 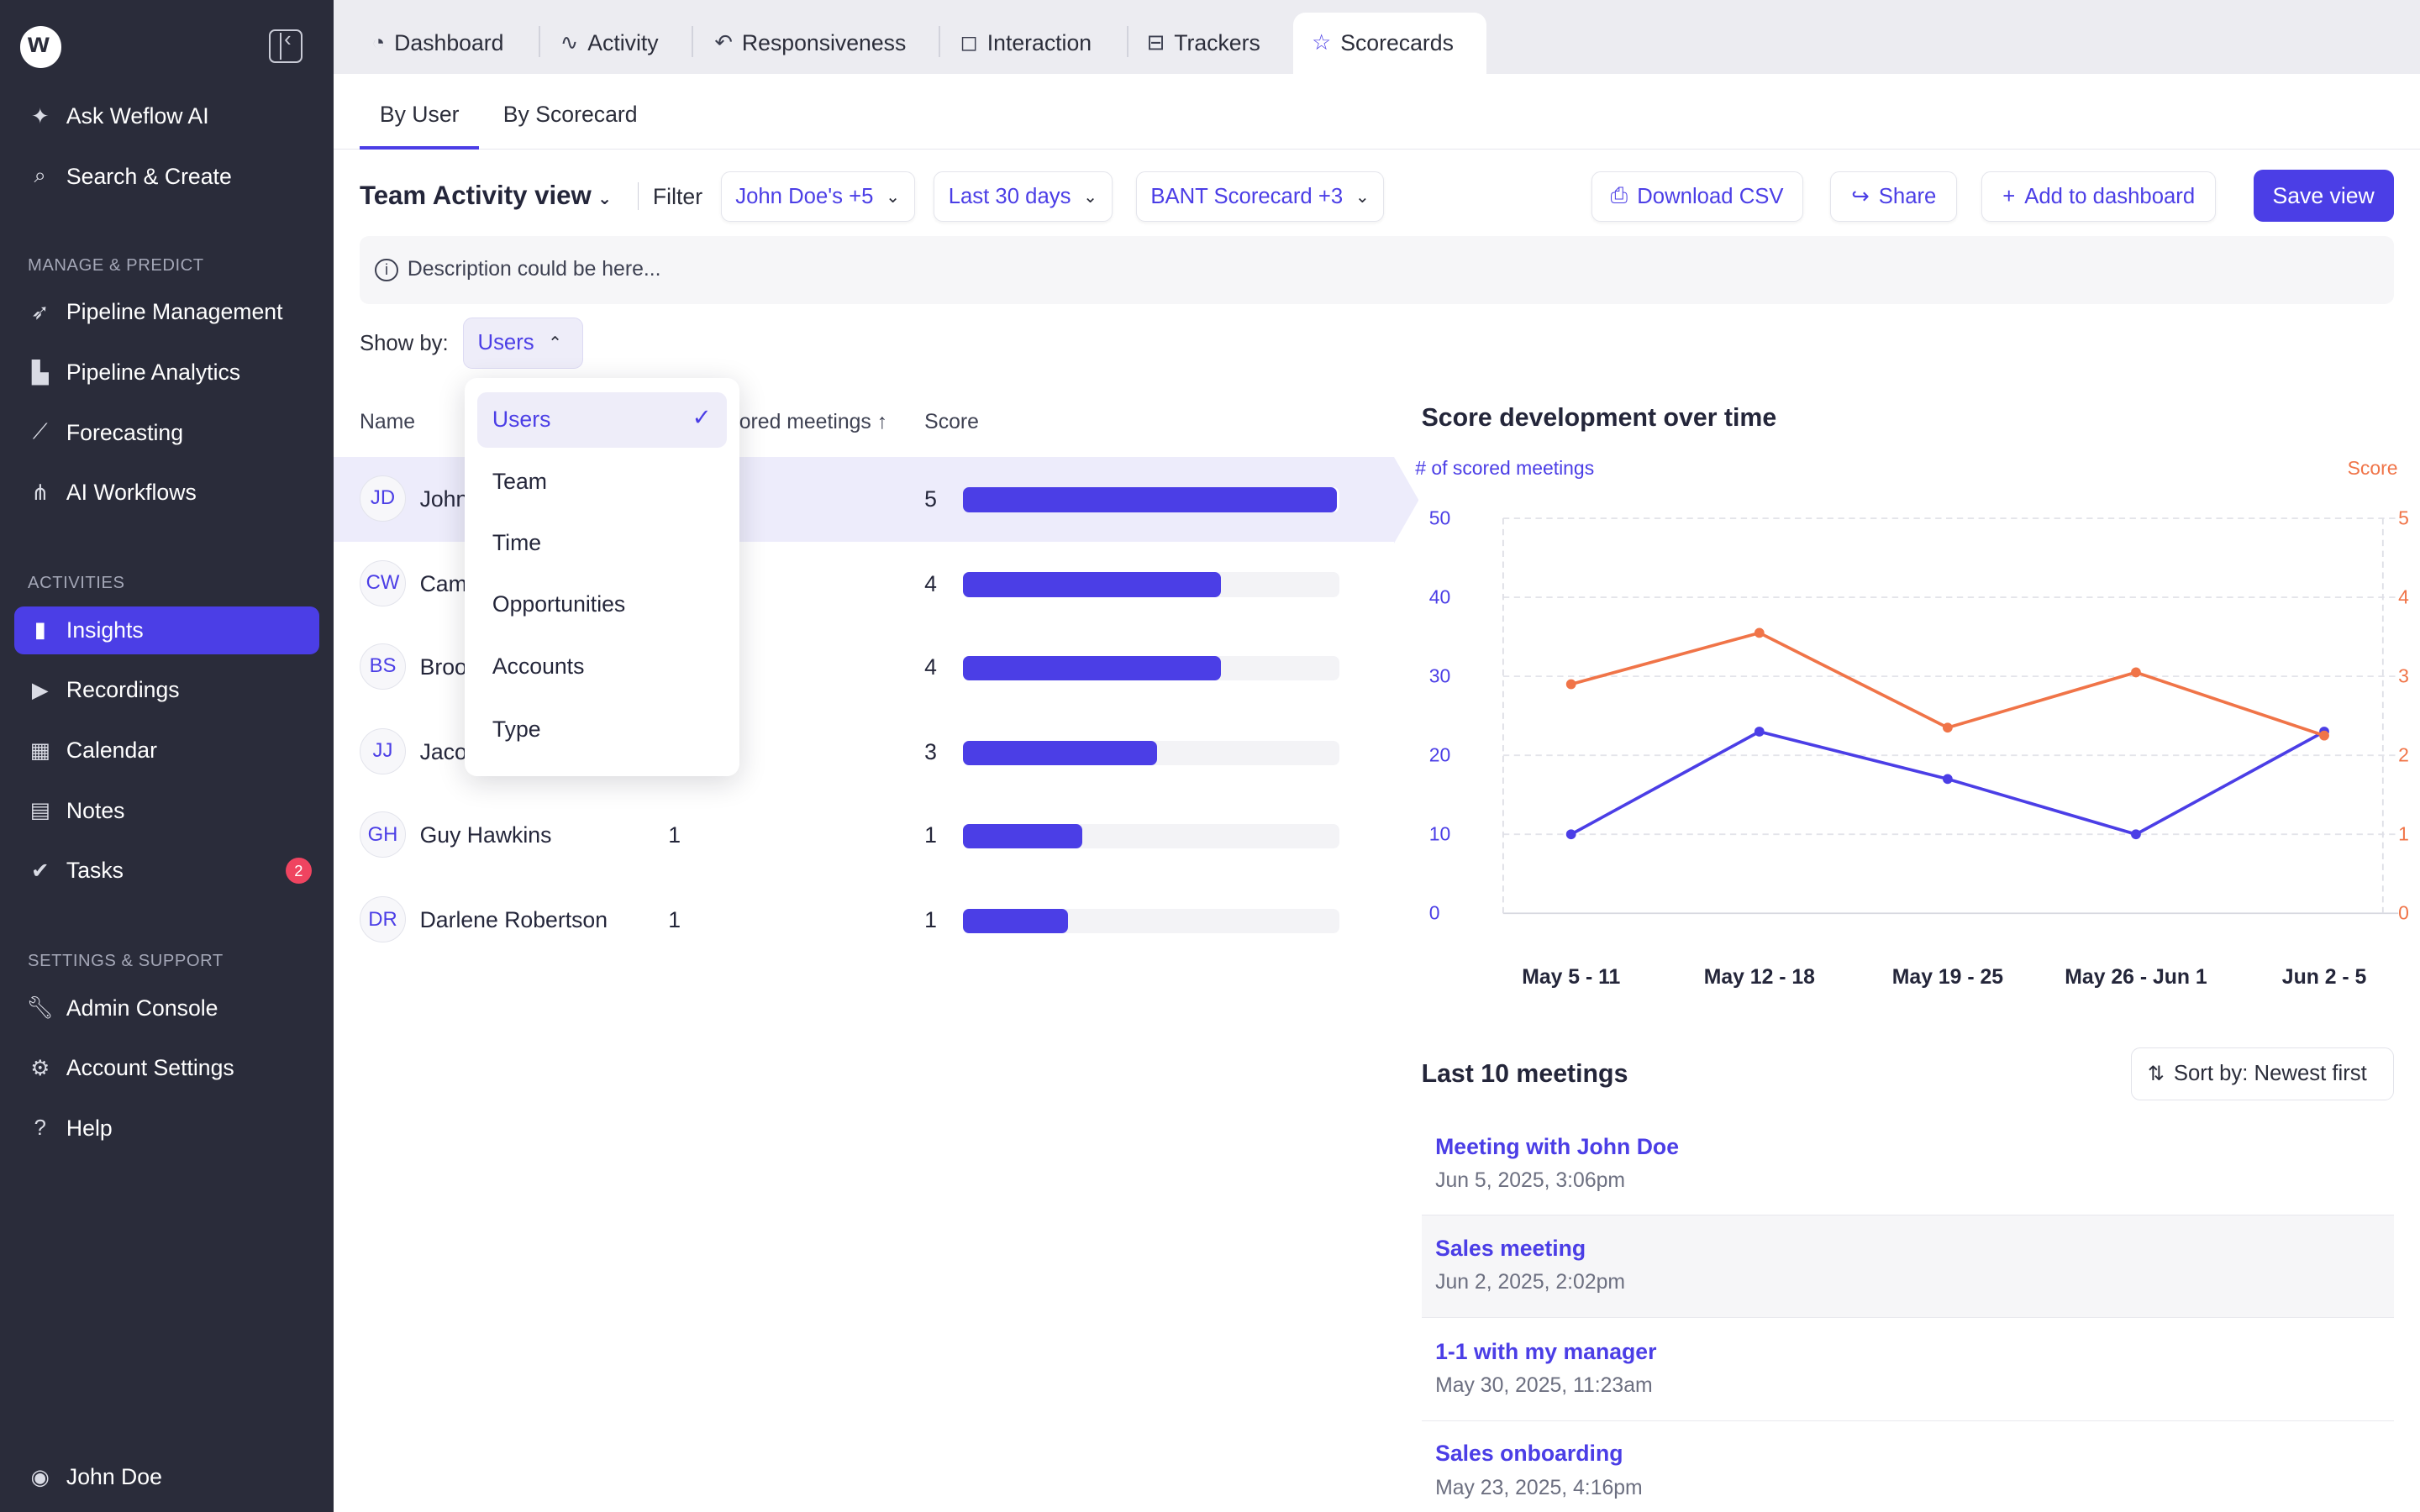 I want to click on sidebar-item-notes: ▤ Notes, so click(x=167, y=811).